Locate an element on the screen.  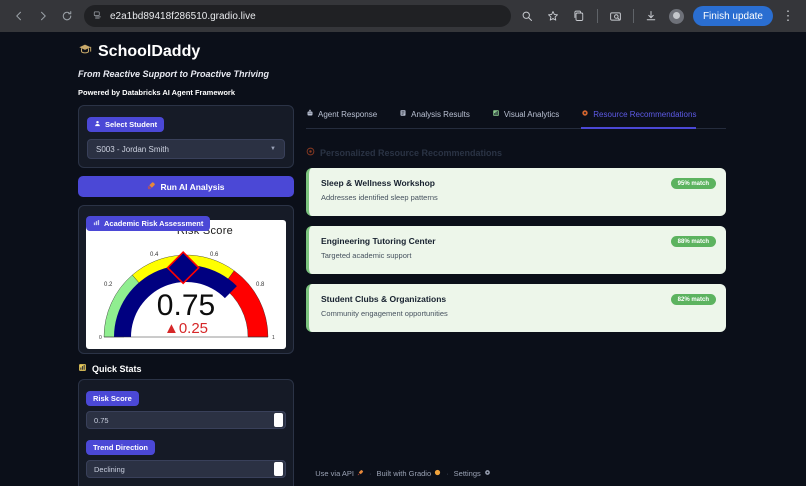
chart-icon is located at coordinates (96, 223).